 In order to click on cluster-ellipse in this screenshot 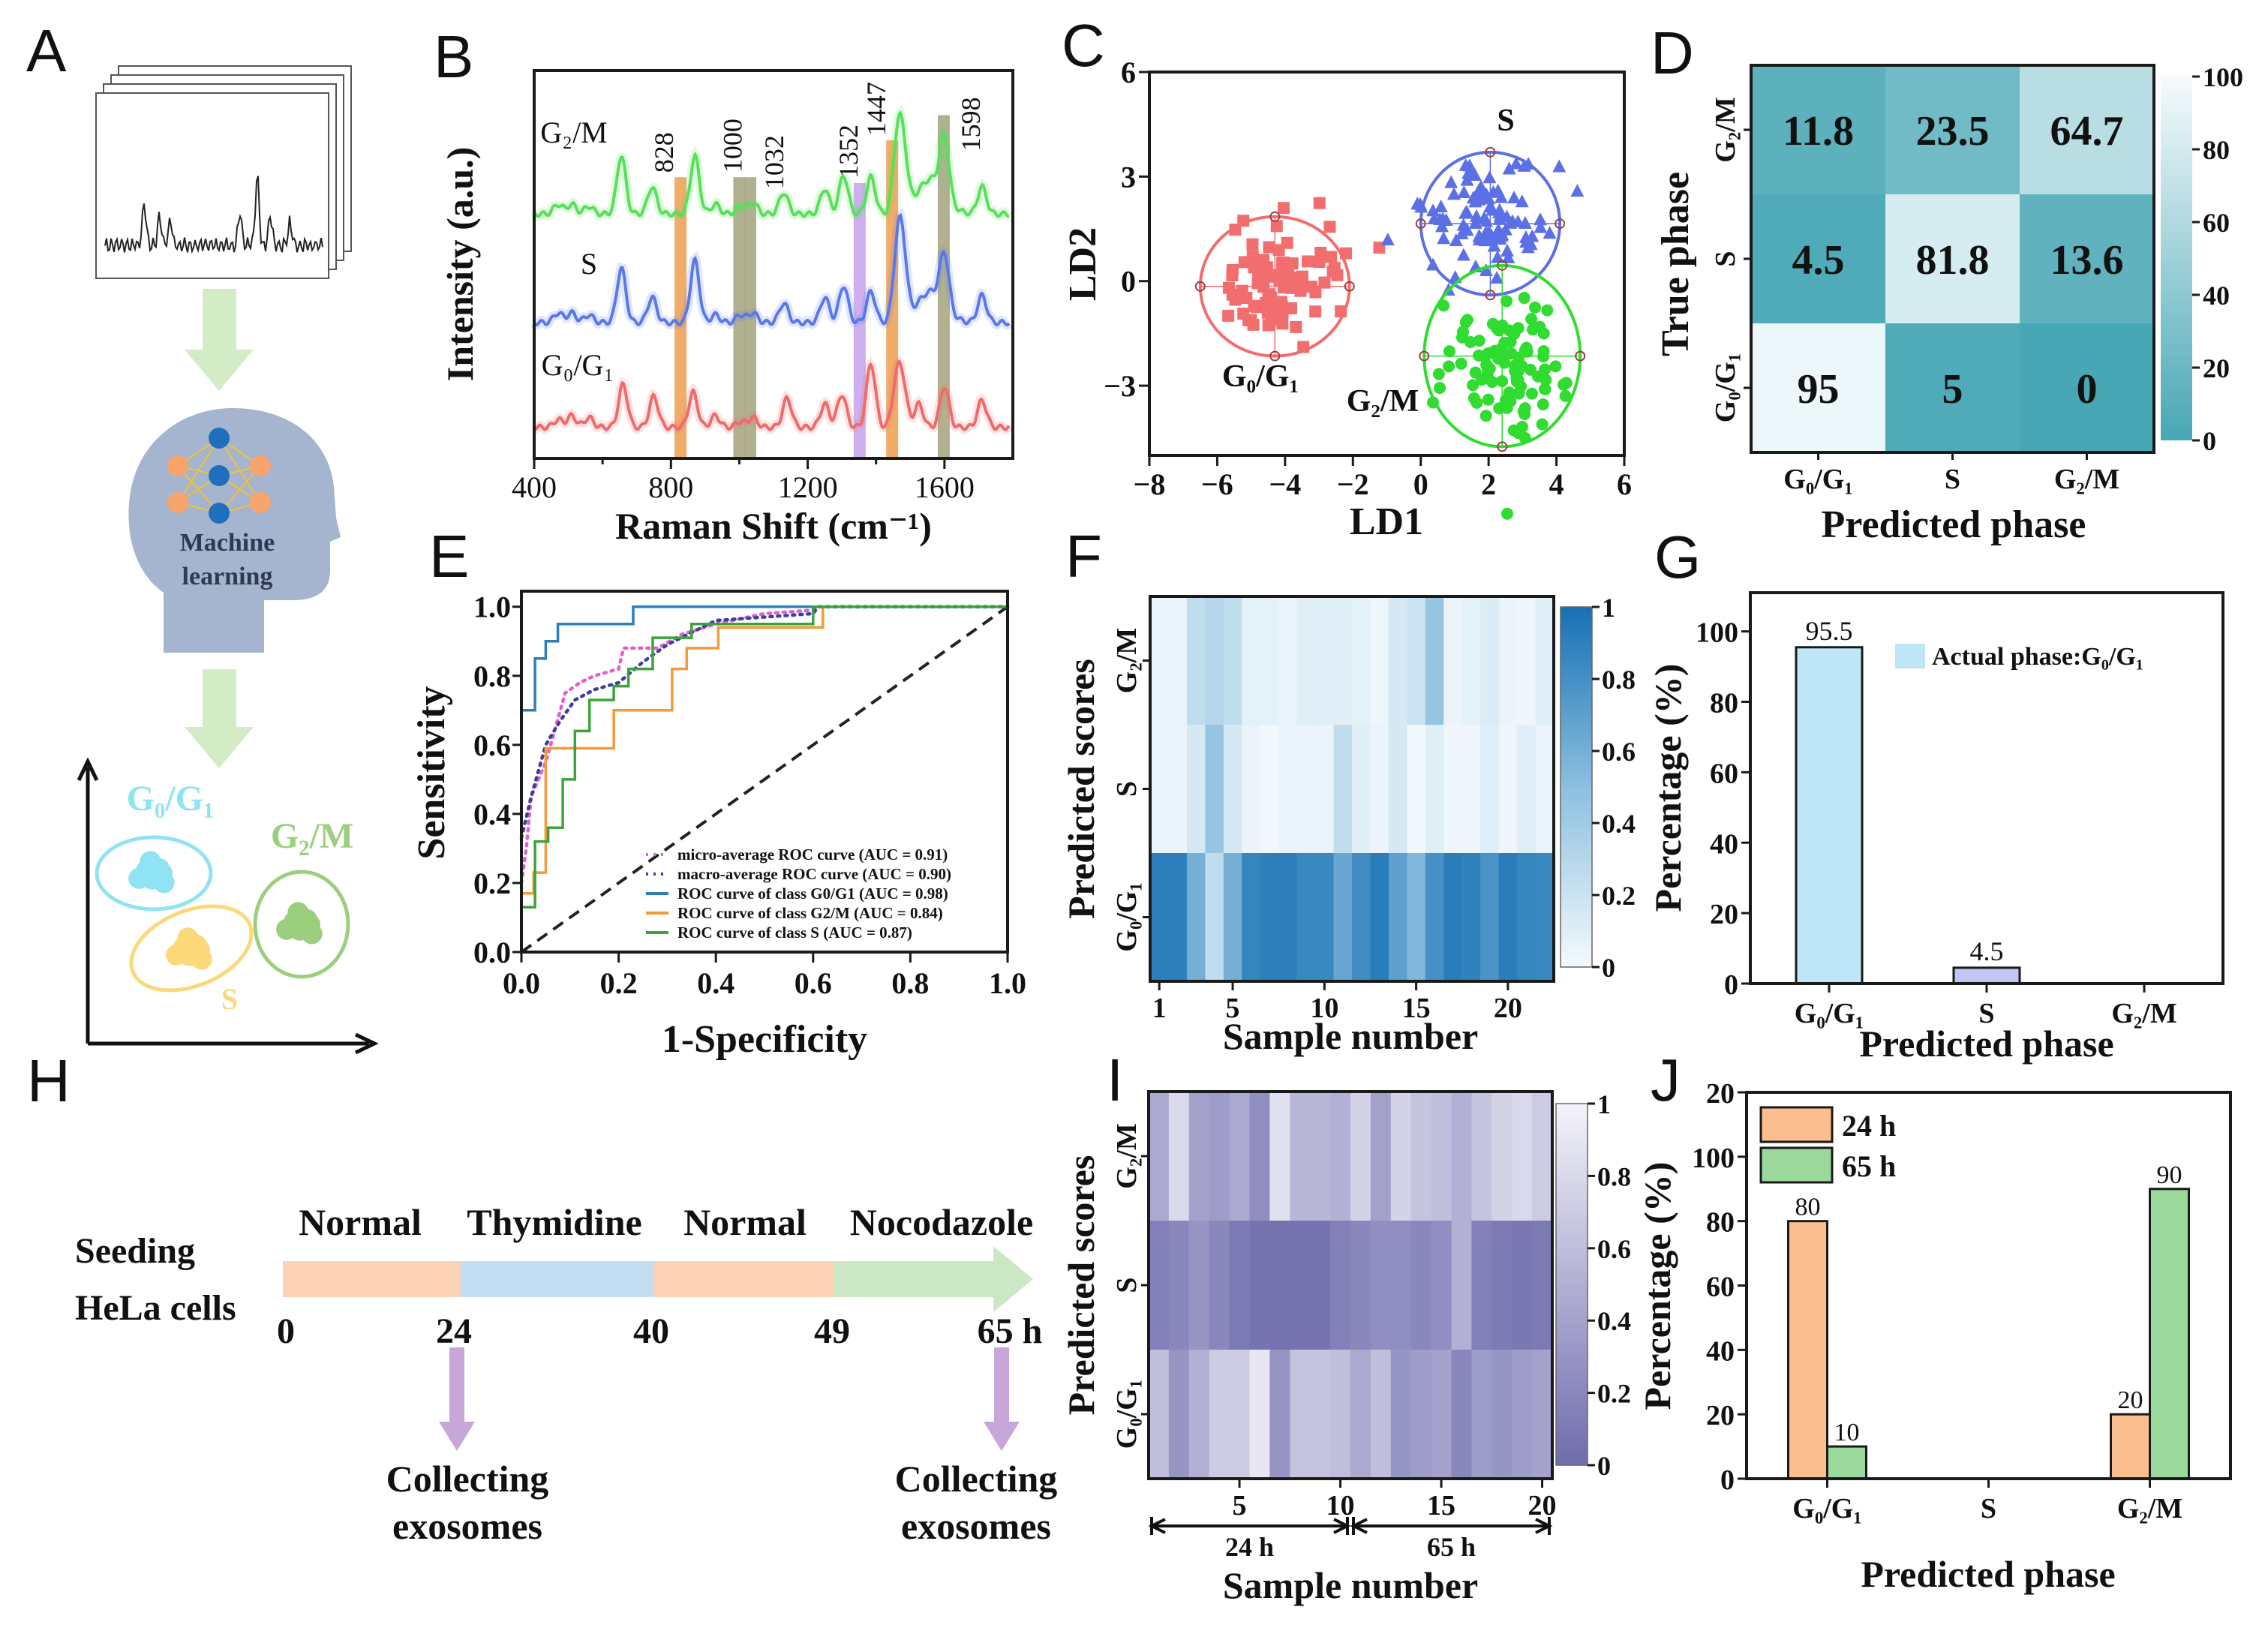, I will do `click(191, 948)`.